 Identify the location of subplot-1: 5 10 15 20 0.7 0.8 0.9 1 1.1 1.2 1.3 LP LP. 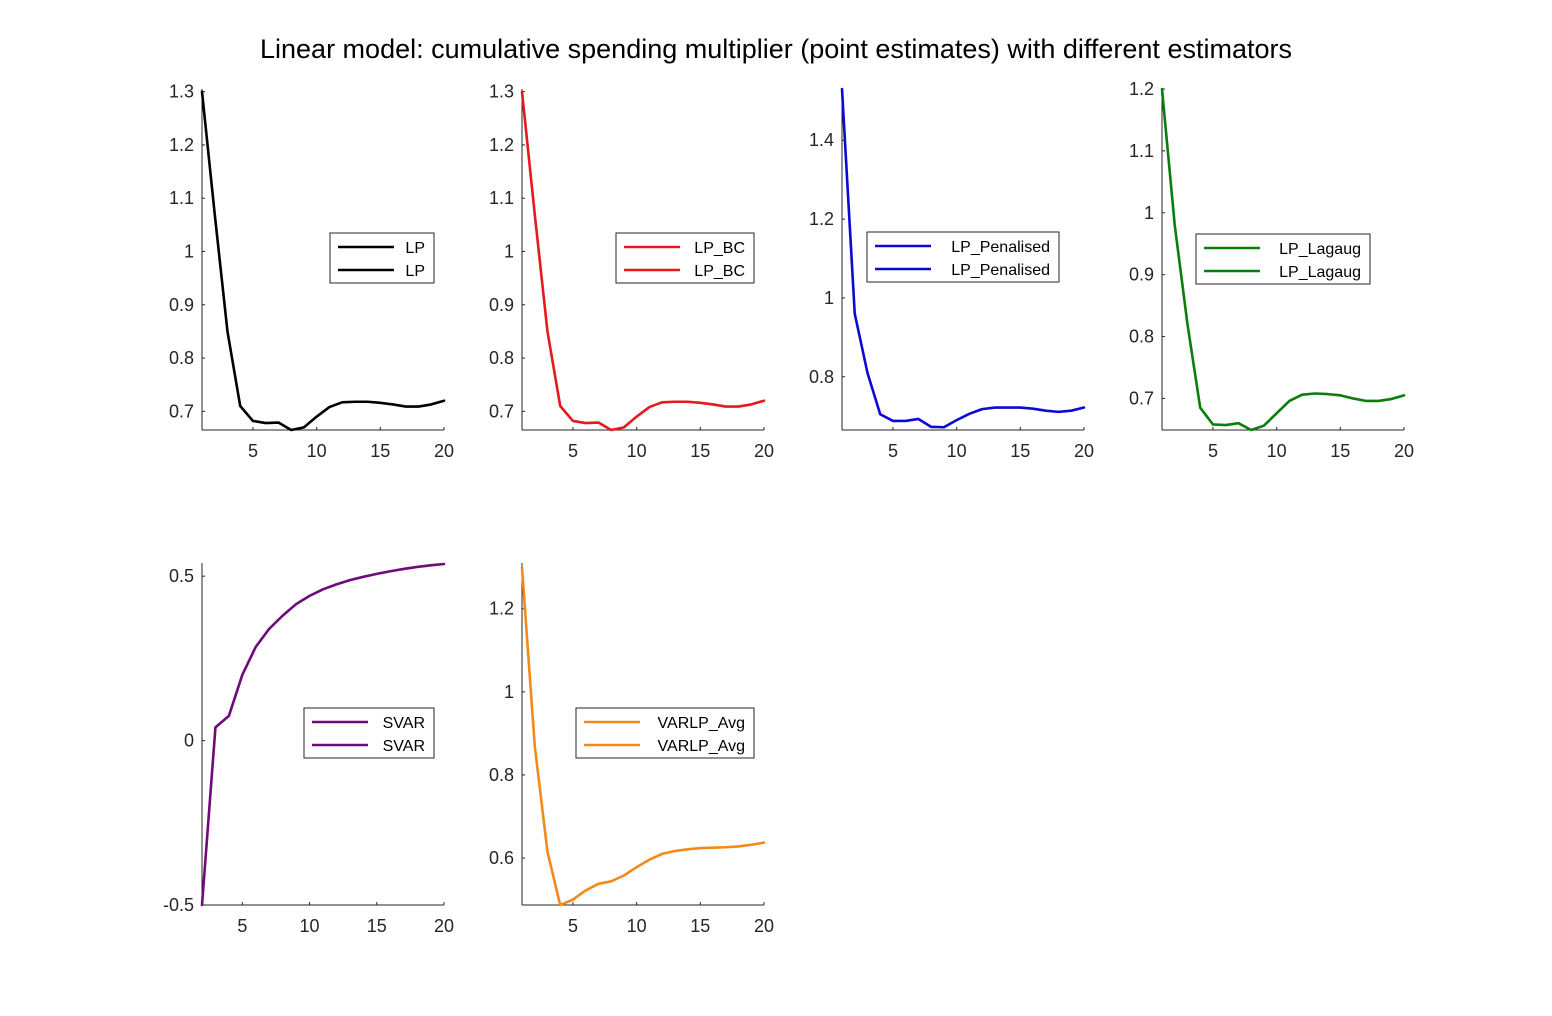
(311, 271).